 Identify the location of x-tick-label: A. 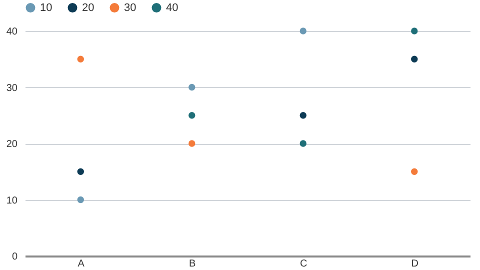
(81, 264).